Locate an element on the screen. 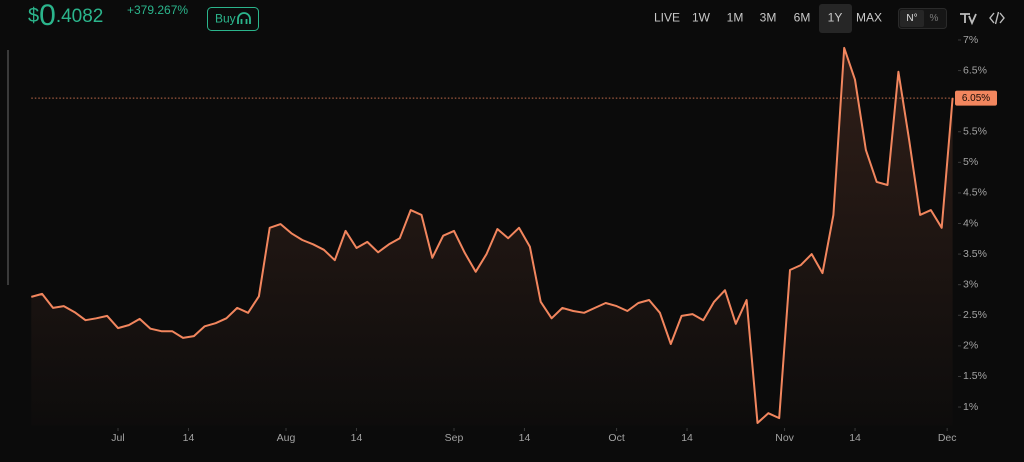  range-button: 1M is located at coordinates (735, 18).